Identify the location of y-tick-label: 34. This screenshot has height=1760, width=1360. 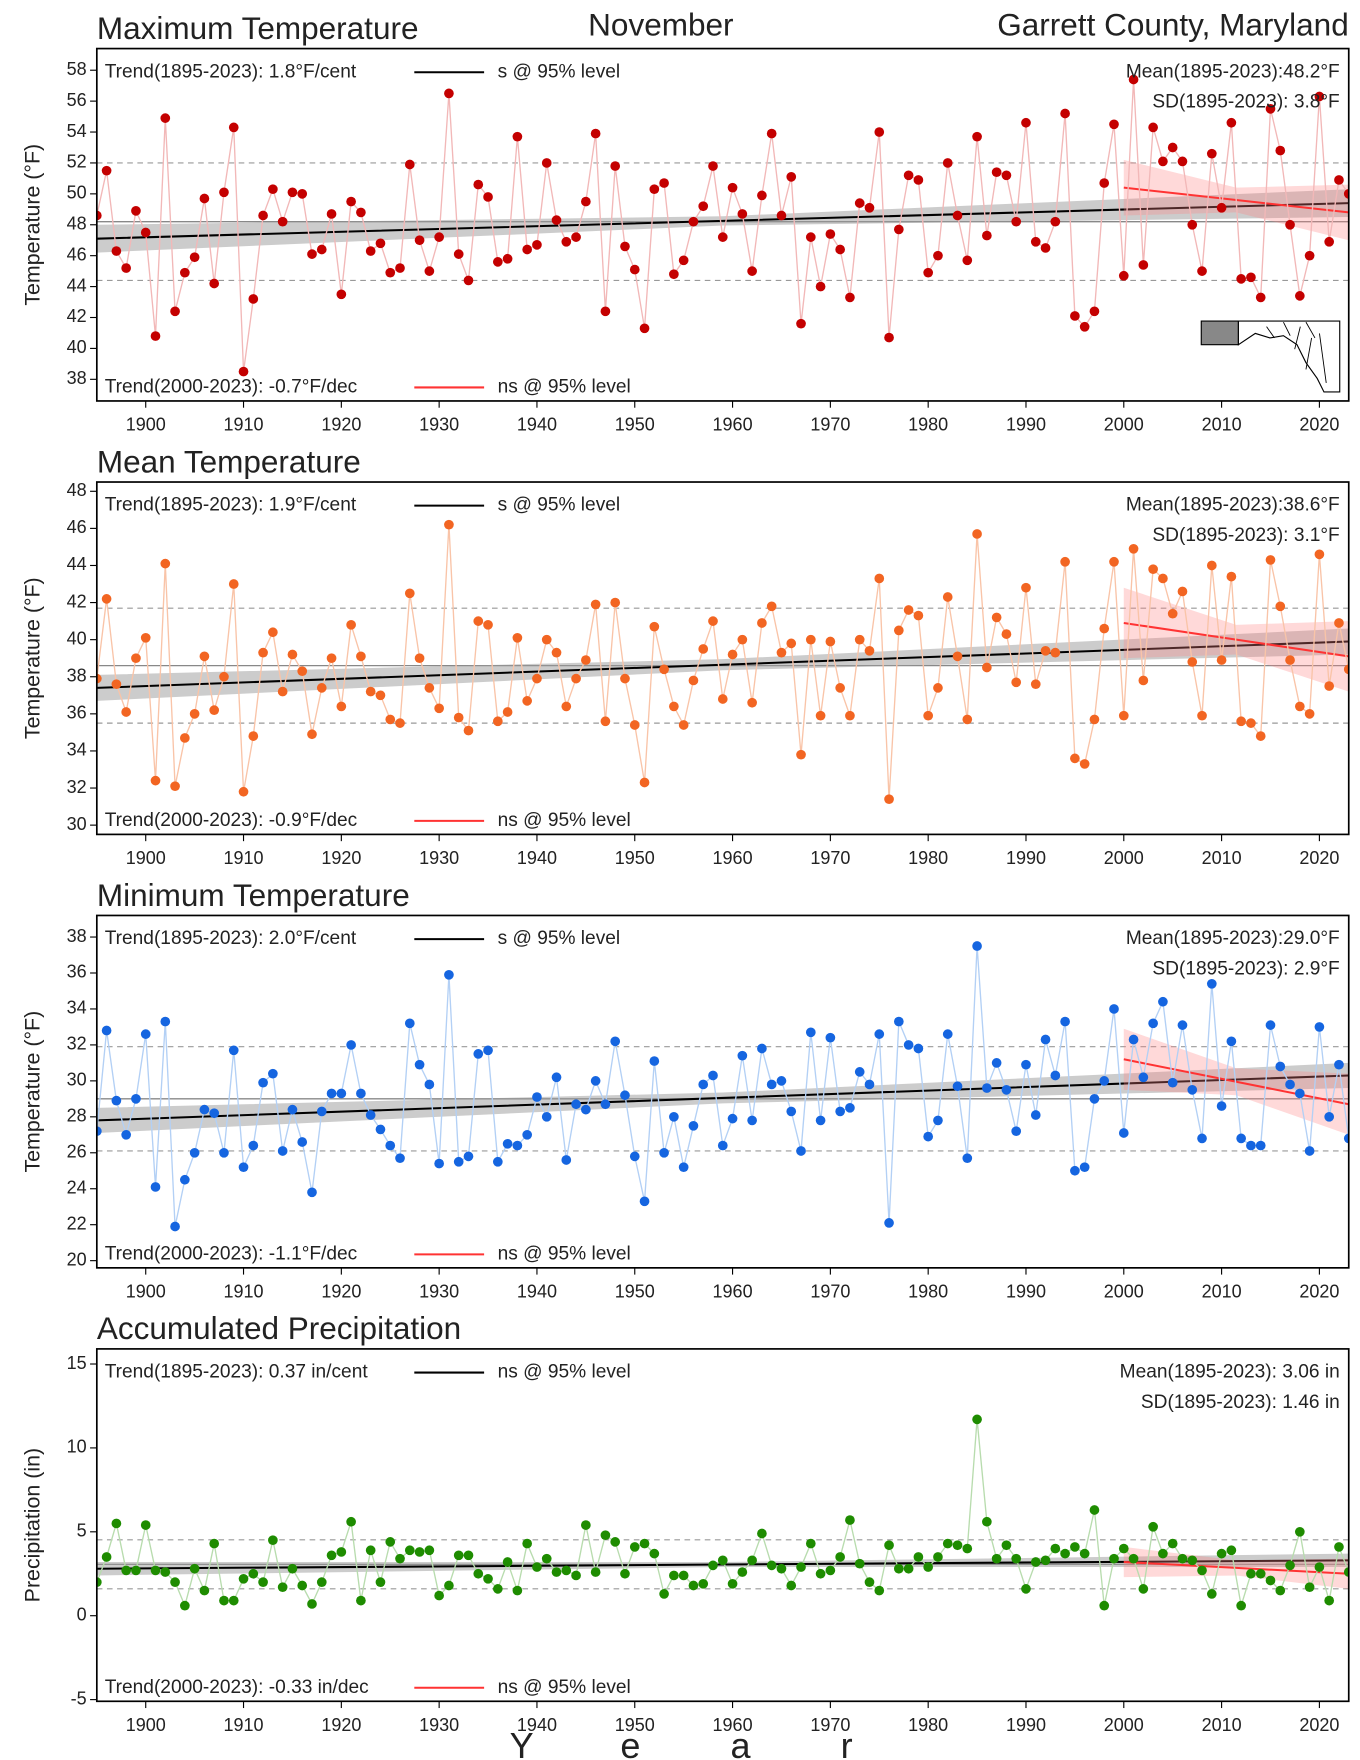
(77, 1008).